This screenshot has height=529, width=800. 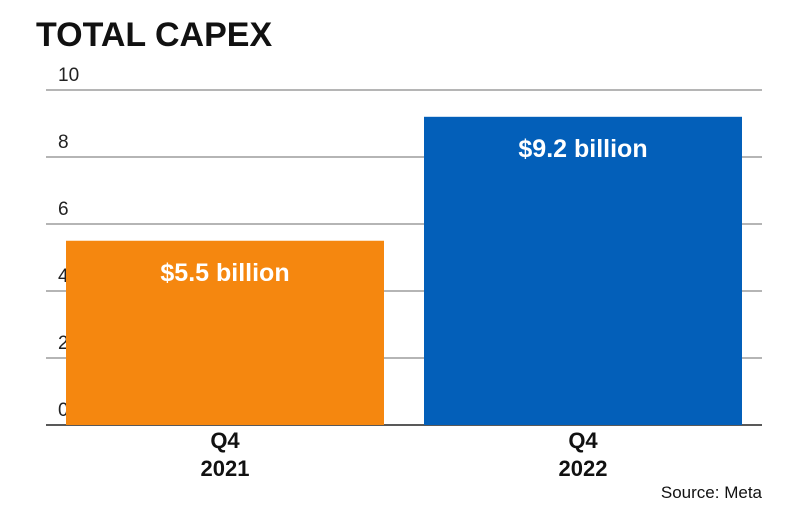 I want to click on x-category-label: 2021, so click(x=225, y=468).